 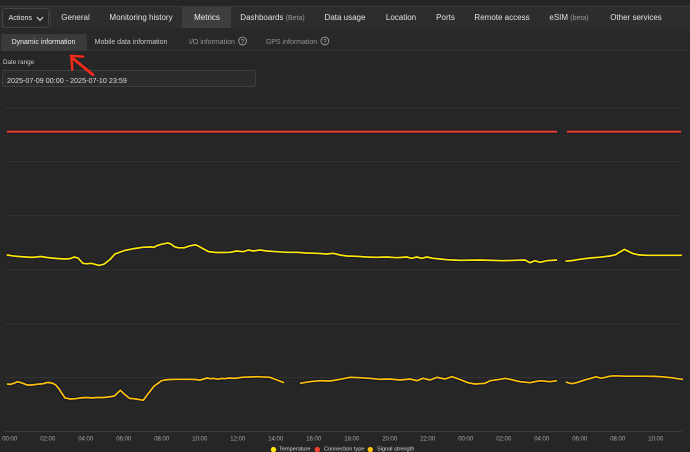 What do you see at coordinates (344, 449) in the screenshot?
I see `svg-text: Connection type` at bounding box center [344, 449].